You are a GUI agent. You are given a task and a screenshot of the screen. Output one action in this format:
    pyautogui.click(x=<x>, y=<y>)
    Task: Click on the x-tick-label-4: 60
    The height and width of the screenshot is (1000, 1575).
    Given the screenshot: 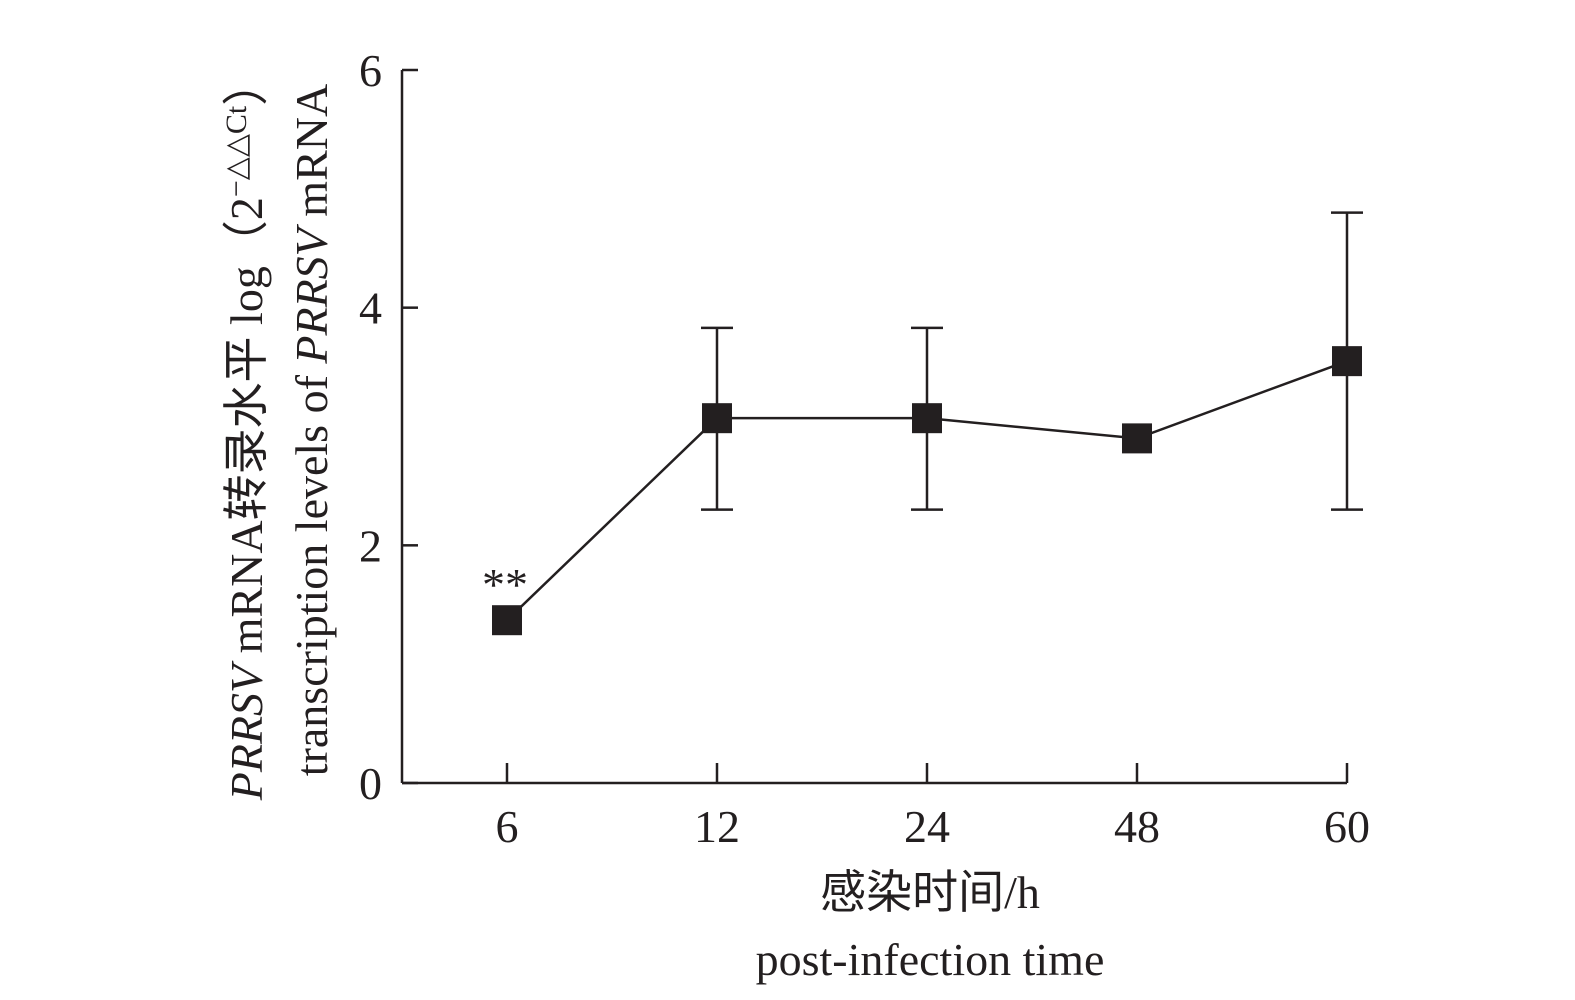 What is the action you would take?
    pyautogui.click(x=1347, y=826)
    